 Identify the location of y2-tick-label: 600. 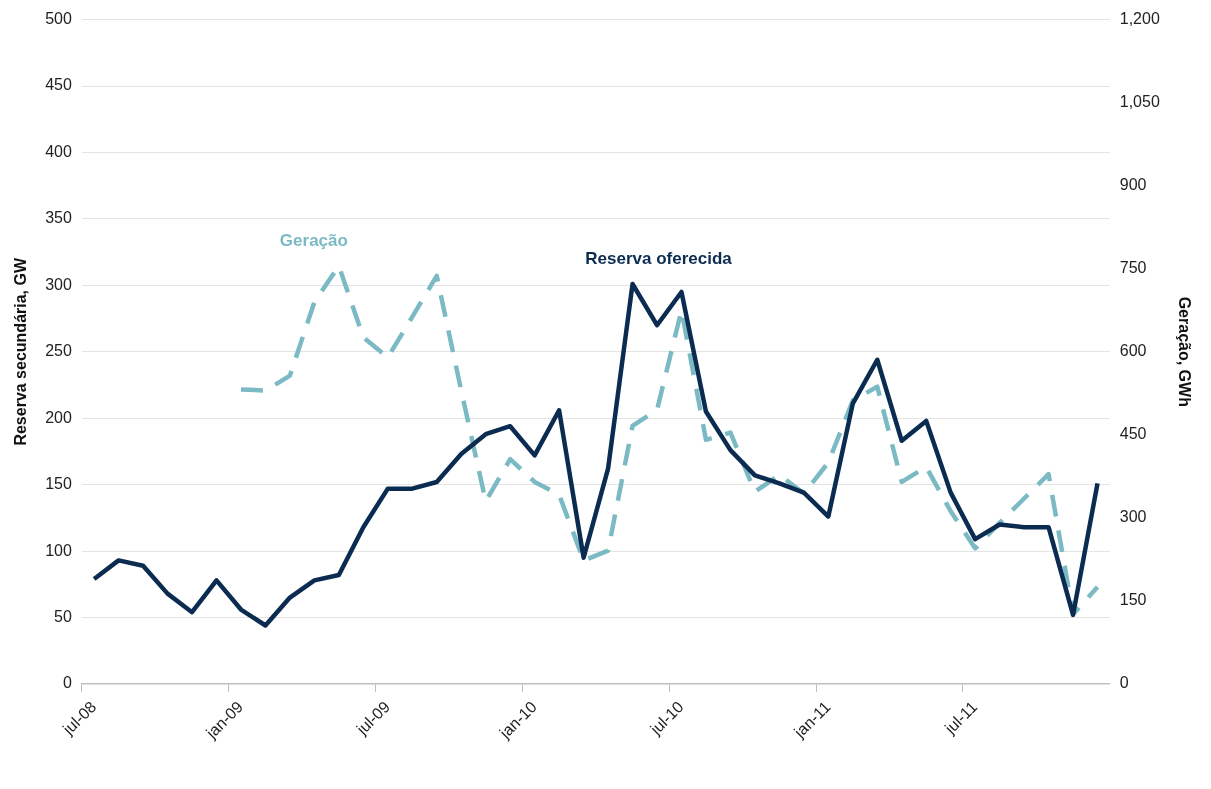
(1133, 351).